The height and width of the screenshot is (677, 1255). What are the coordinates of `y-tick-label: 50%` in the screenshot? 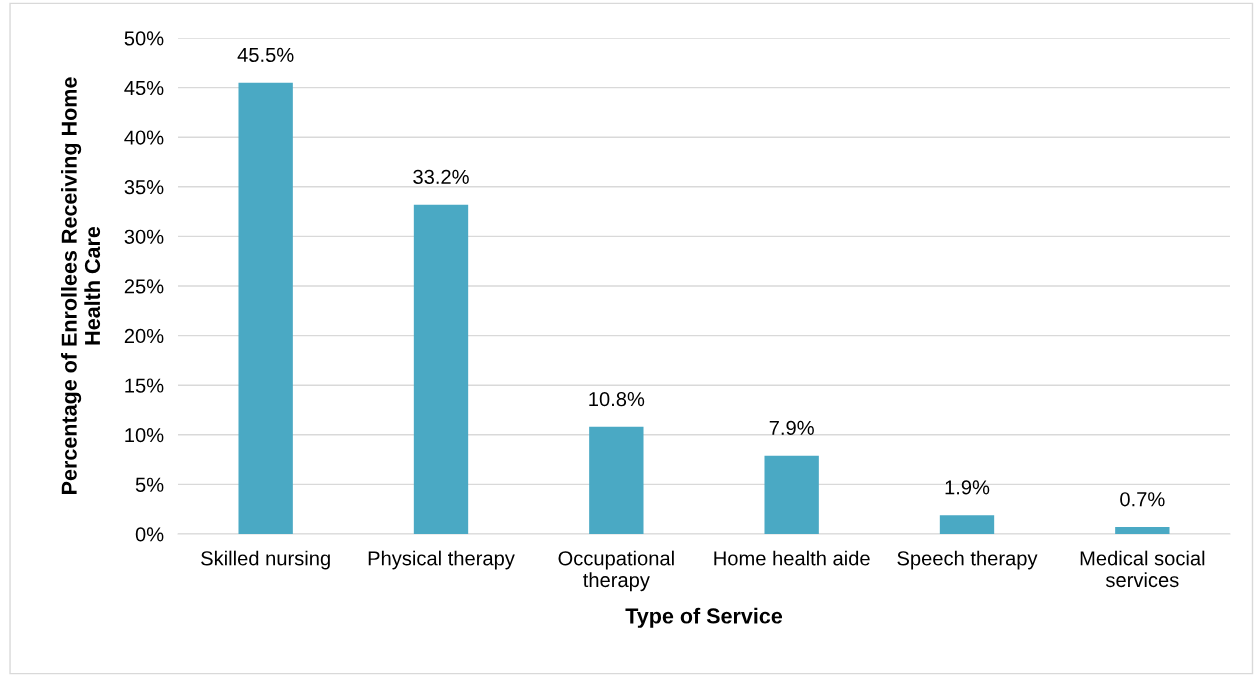 It's located at (144, 38).